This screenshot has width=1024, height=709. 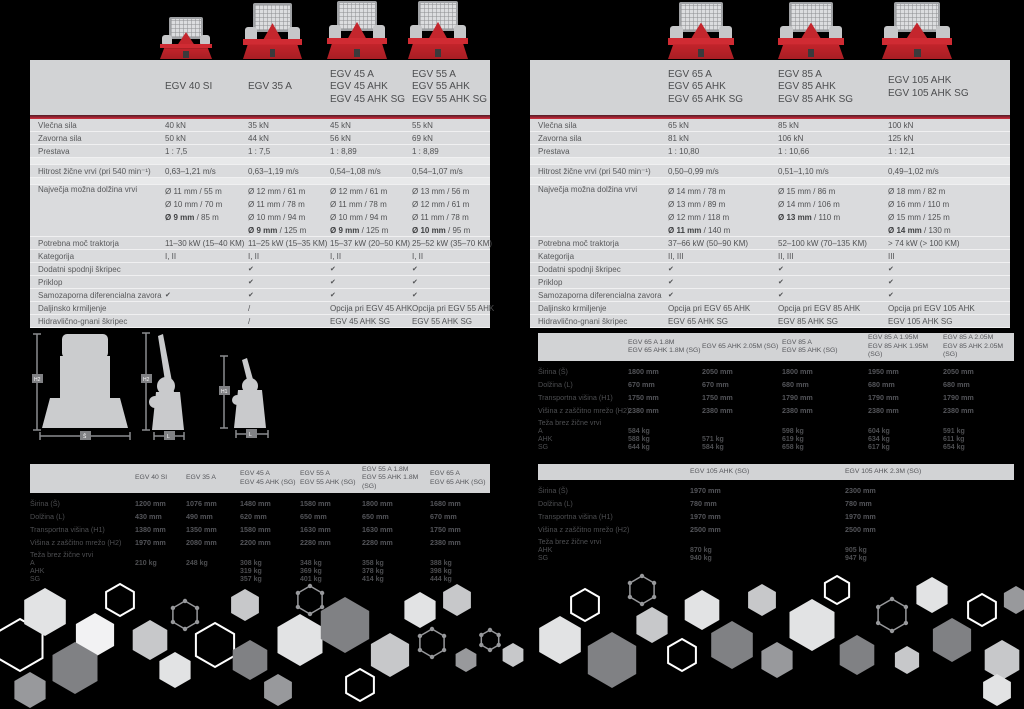 I want to click on dim-cell: 1480 mm, so click(x=255, y=503).